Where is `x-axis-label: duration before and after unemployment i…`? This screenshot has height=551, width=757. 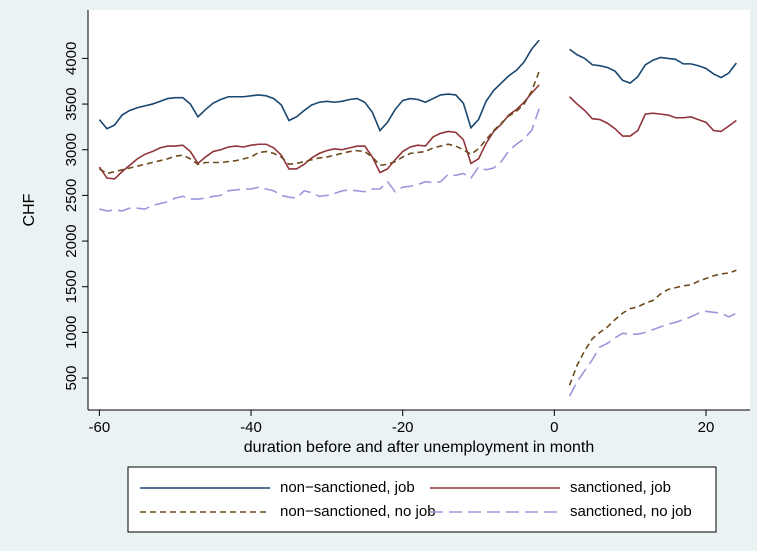 x-axis-label: duration before and after unemployment i… is located at coordinates (419, 447).